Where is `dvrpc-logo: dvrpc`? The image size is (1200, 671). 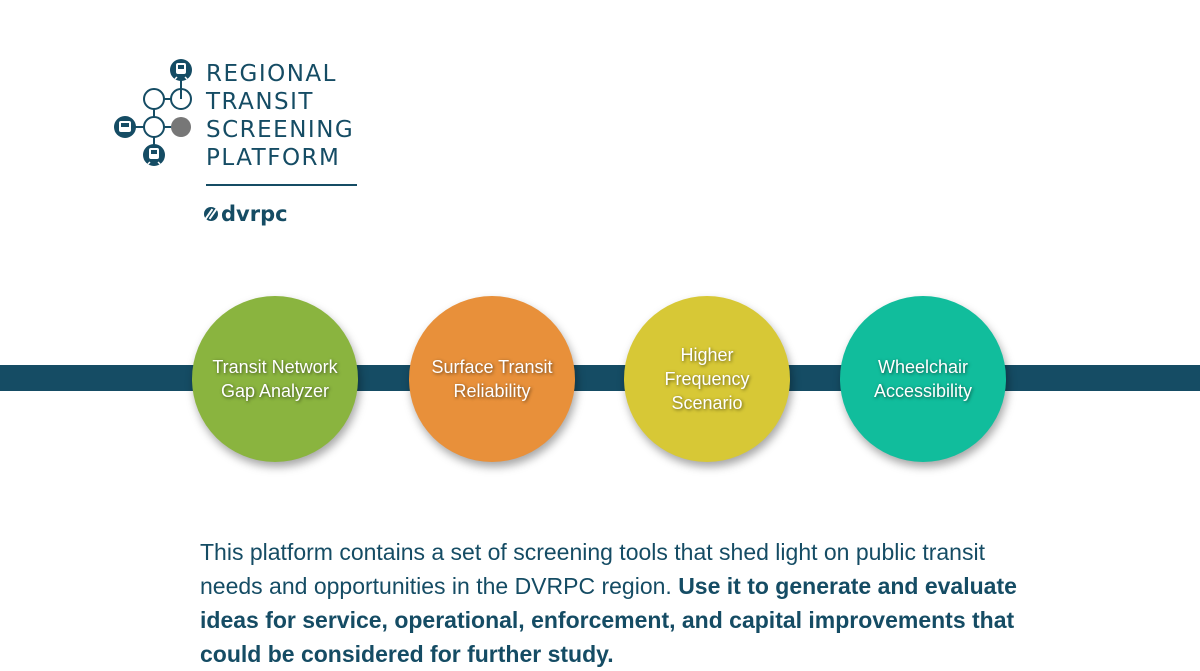 dvrpc-logo: dvrpc is located at coordinates (246, 214).